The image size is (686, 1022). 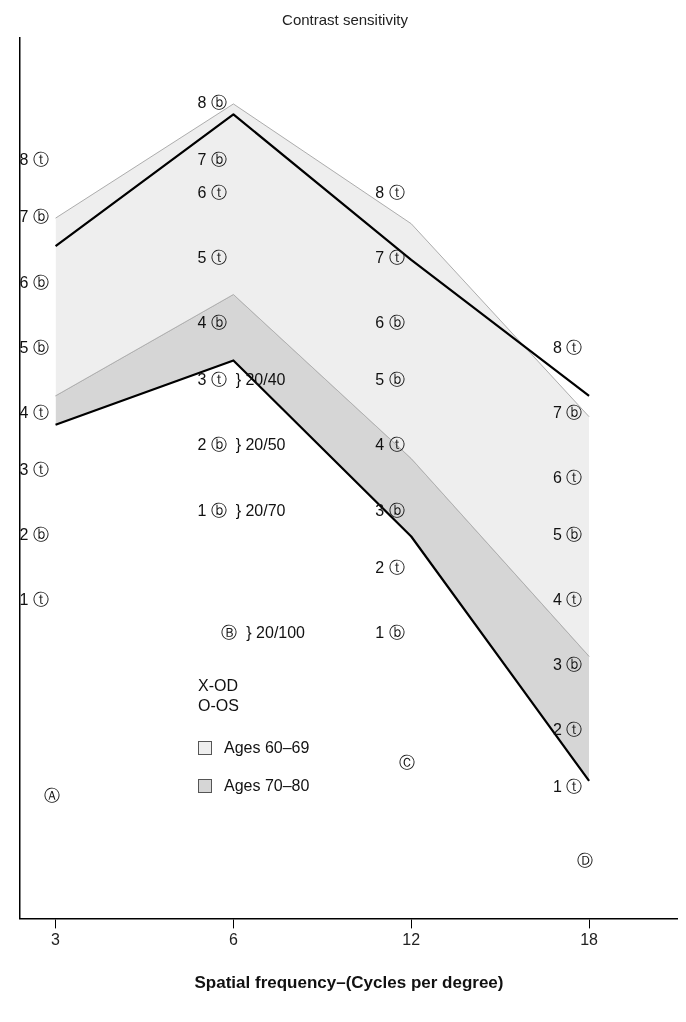 I want to click on annotation: Ⓓ, so click(x=585, y=860).